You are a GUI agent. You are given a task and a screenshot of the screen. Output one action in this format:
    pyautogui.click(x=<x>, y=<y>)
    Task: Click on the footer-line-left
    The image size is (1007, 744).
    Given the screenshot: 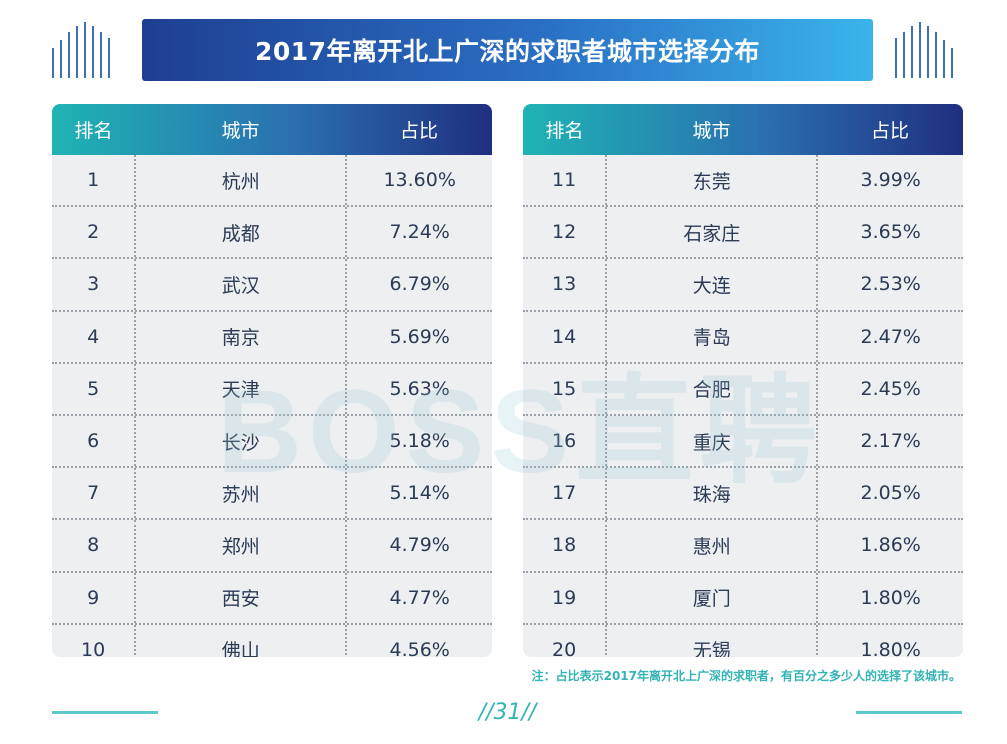 What is the action you would take?
    pyautogui.click(x=105, y=712)
    